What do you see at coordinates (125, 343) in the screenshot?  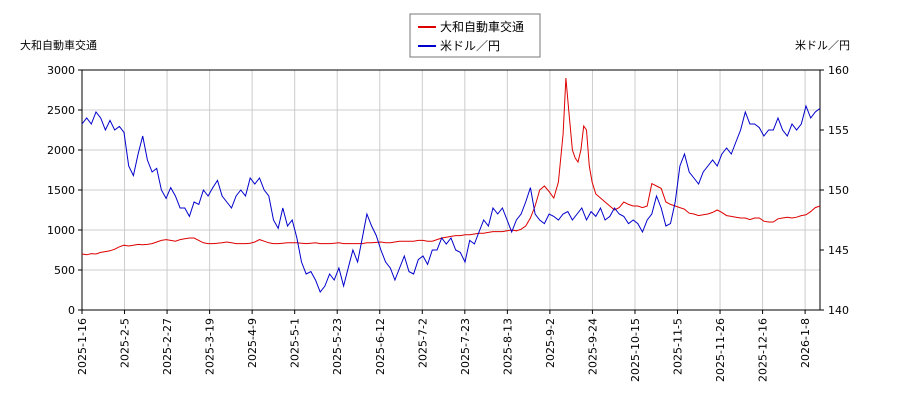 I see `x-tick-label: 2025-2-5` at bounding box center [125, 343].